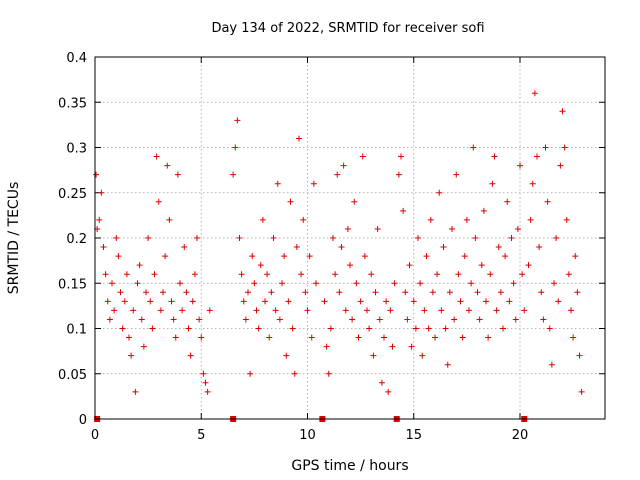  What do you see at coordinates (76, 149) in the screenshot?
I see `y-tick-label: 0.3` at bounding box center [76, 149].